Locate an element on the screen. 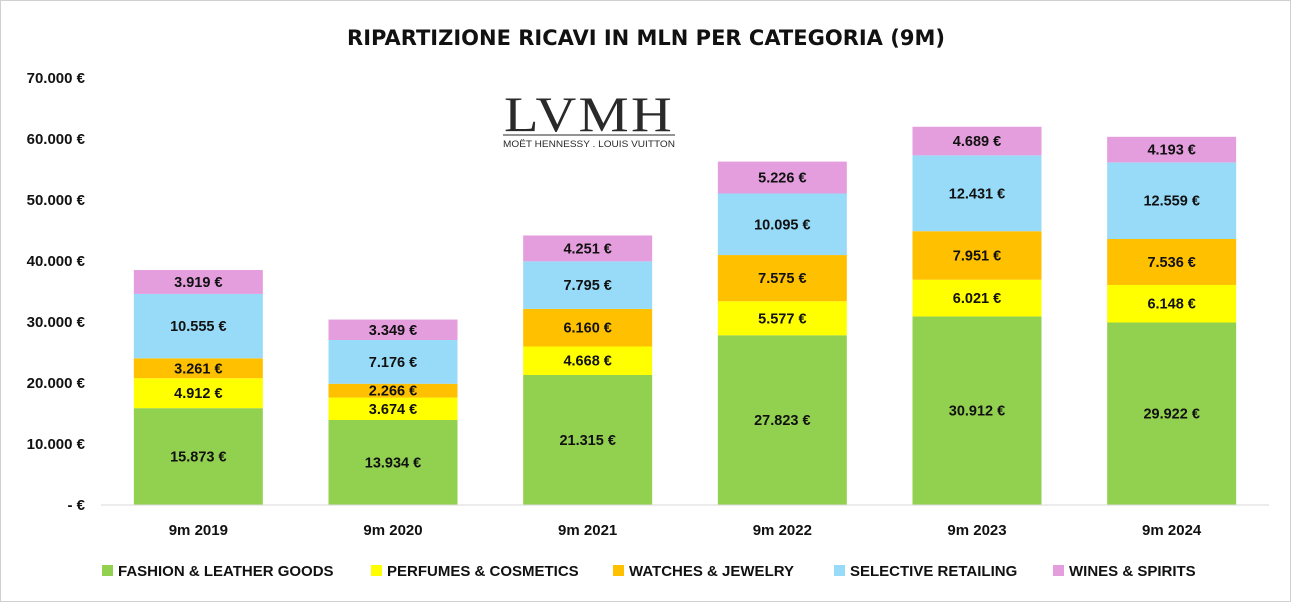 This screenshot has width=1291, height=602. data-label: 7.176 € is located at coordinates (393, 363).